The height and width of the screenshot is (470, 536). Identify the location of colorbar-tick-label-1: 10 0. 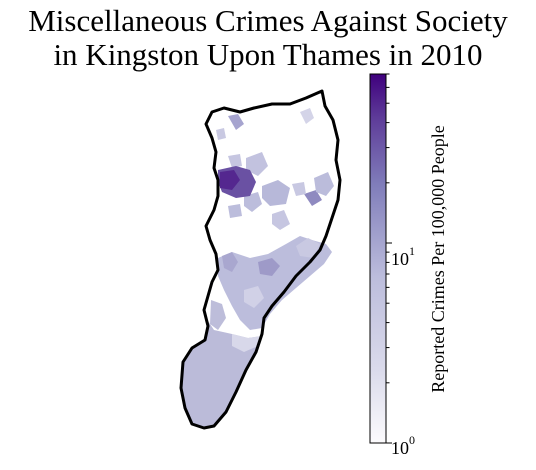
(403, 445).